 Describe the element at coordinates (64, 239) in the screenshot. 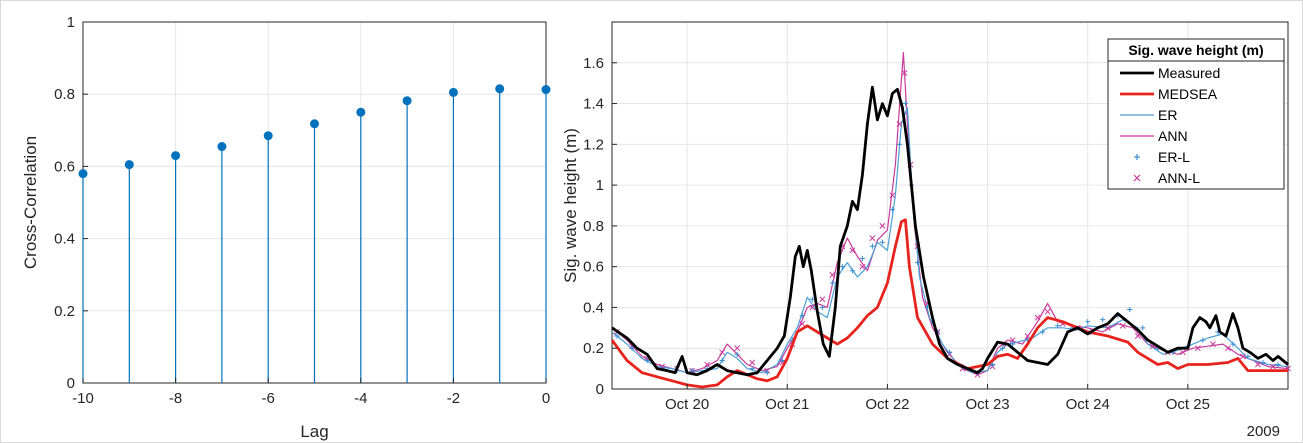

I see `left-y-tick-label: 0.4` at that location.